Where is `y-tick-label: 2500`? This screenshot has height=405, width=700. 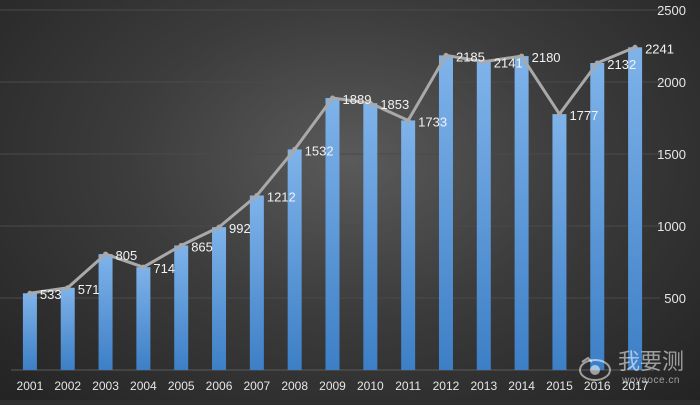 y-tick-label: 2500 is located at coordinates (671, 10).